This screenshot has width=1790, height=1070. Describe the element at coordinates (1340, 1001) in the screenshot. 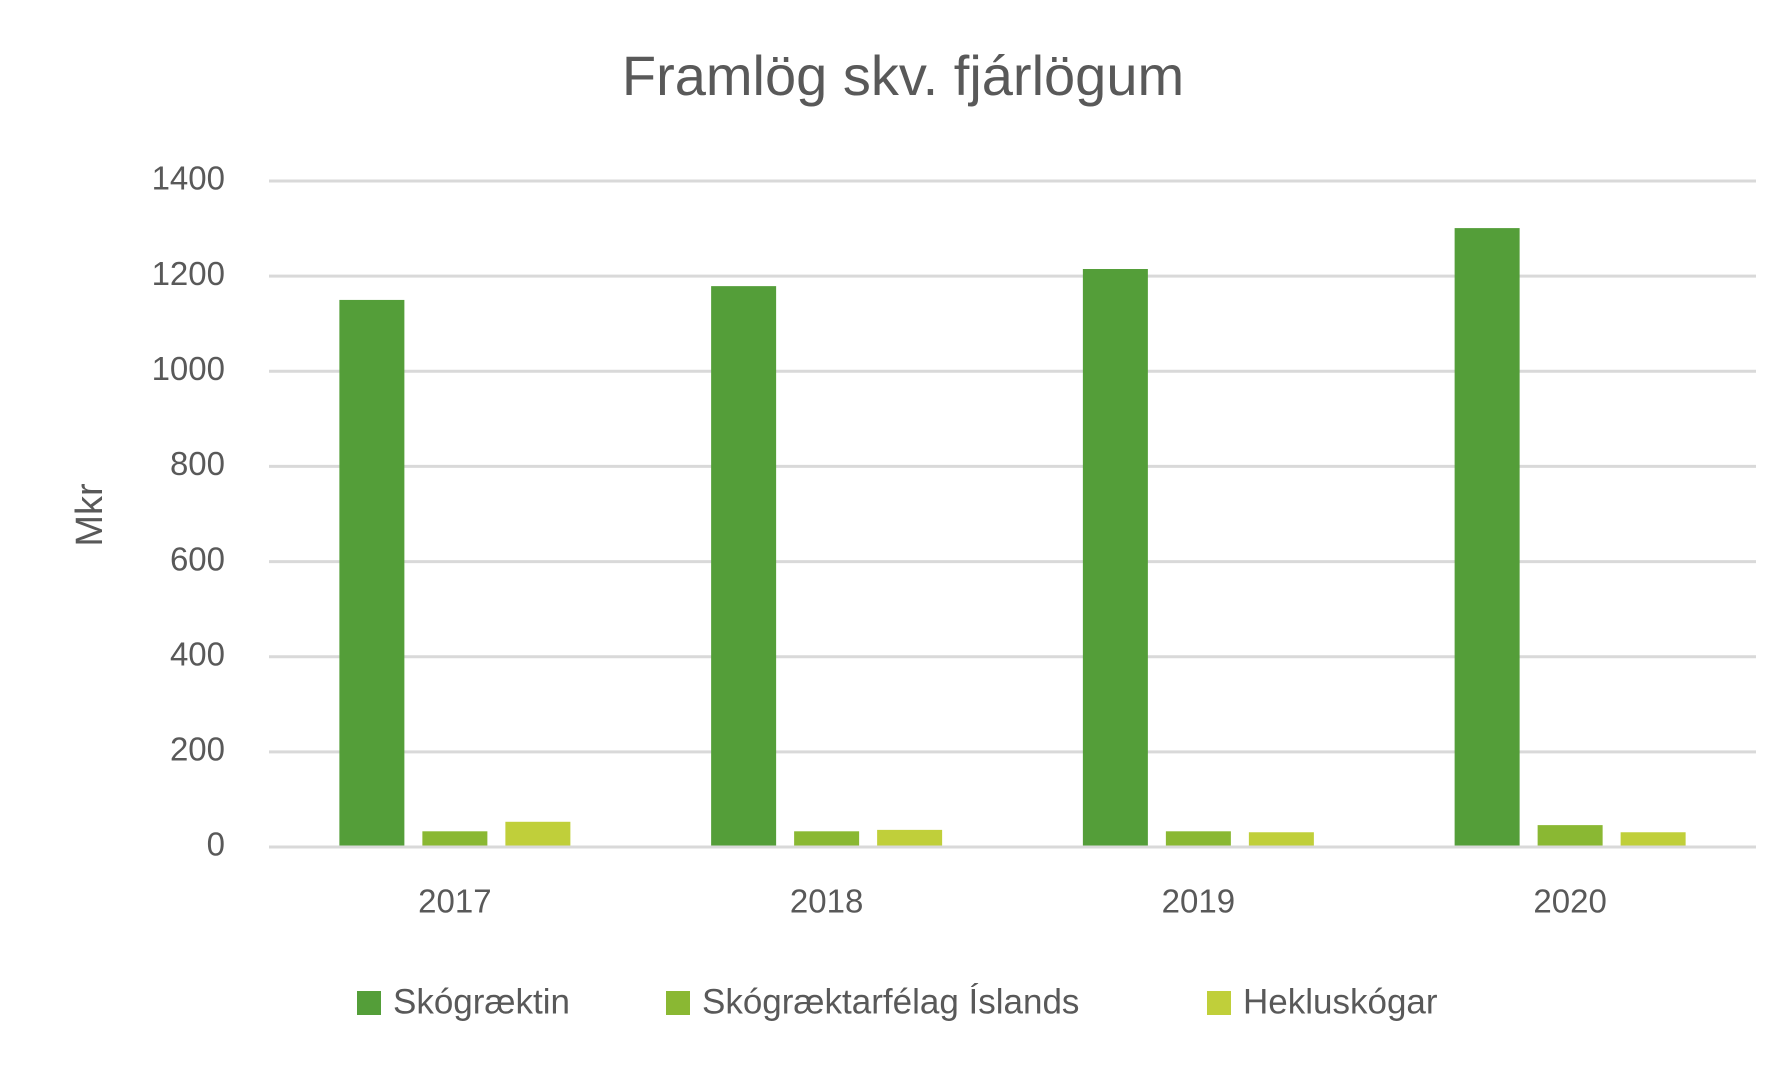

I see `legend-label: Hekluskógar` at that location.